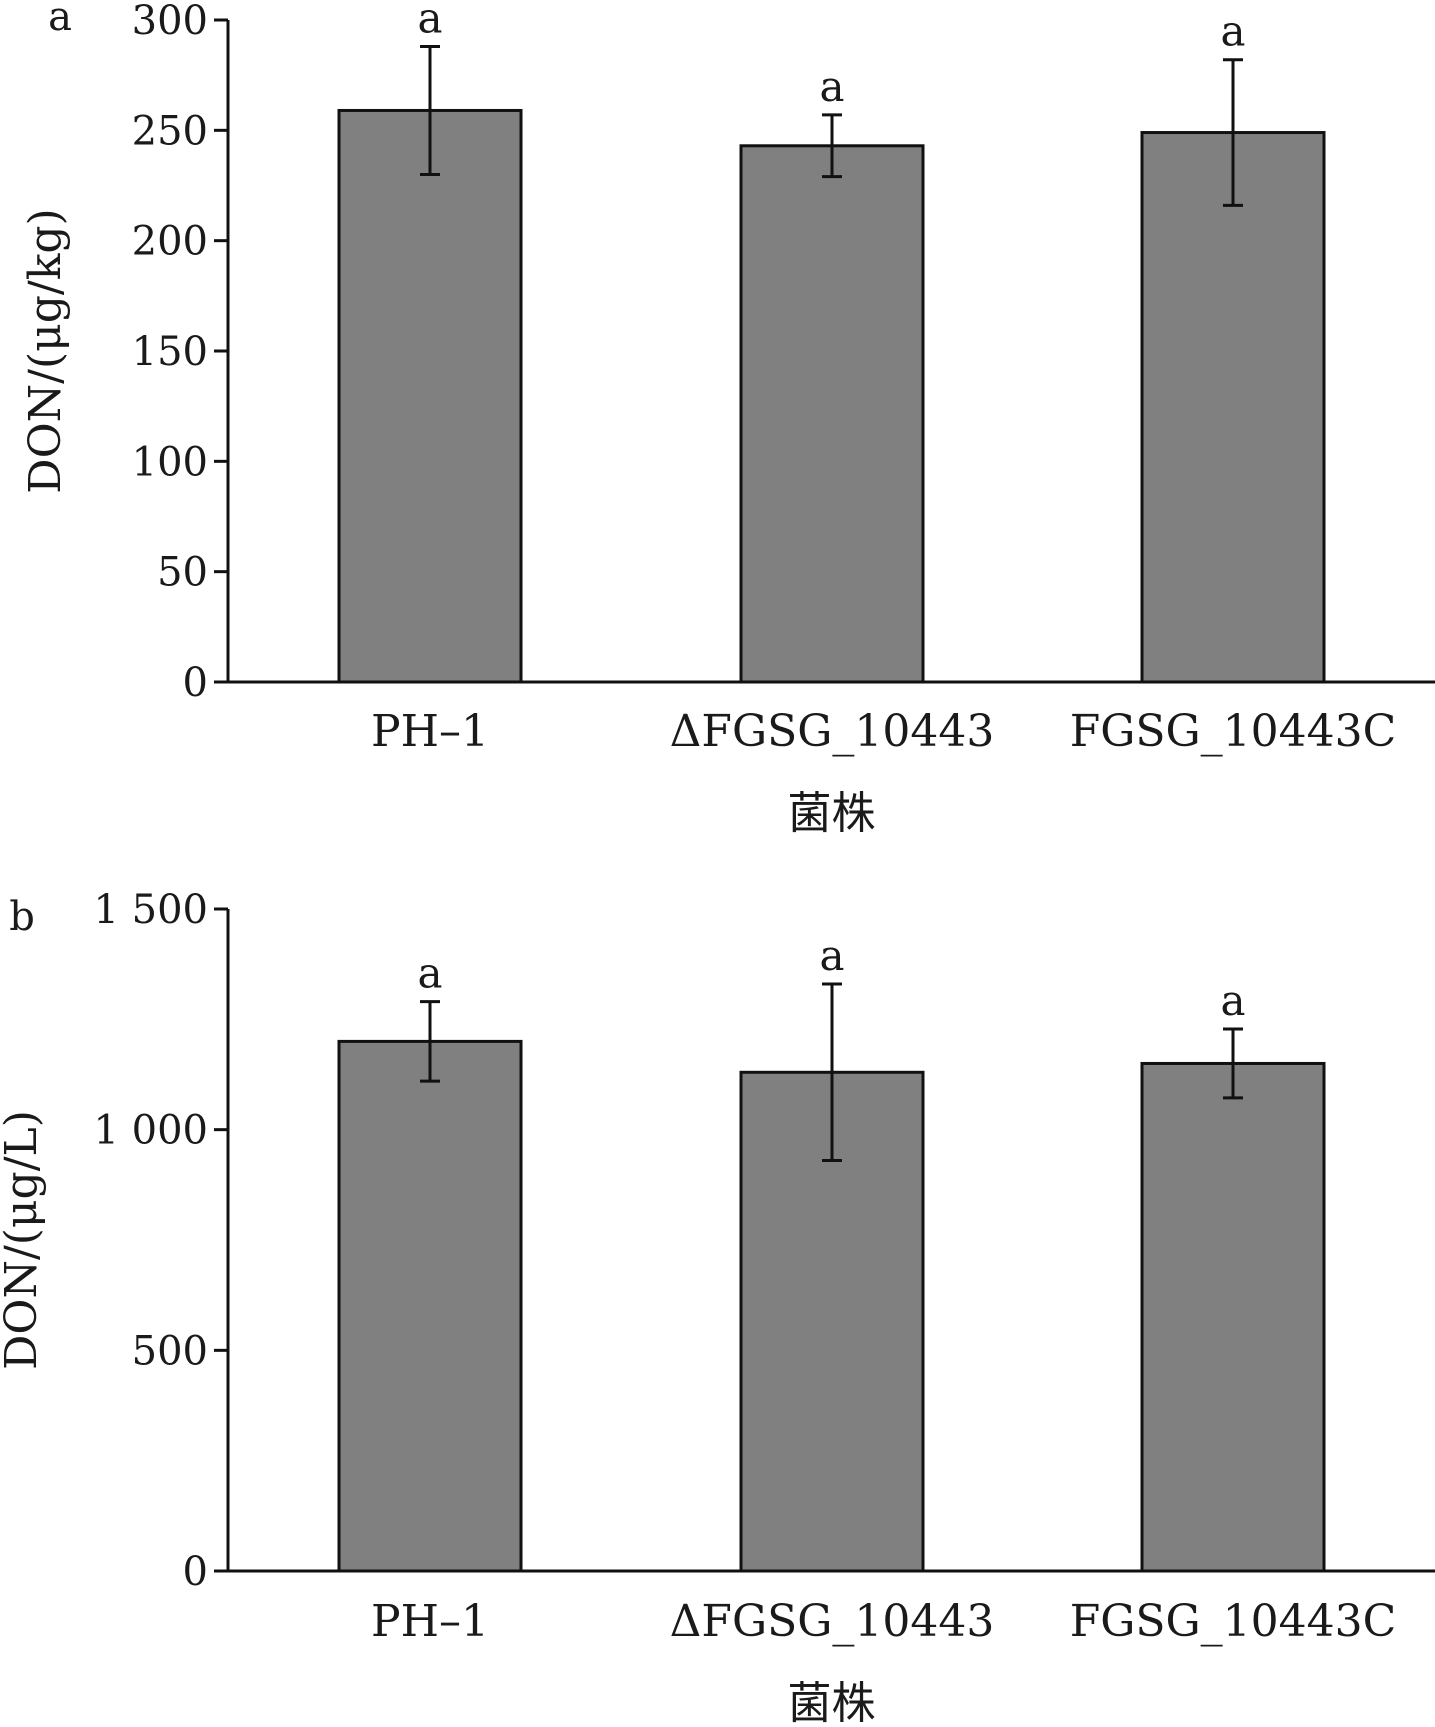 The image size is (1435, 1727). What do you see at coordinates (60, 20) in the screenshot?
I see `panel-label: a` at bounding box center [60, 20].